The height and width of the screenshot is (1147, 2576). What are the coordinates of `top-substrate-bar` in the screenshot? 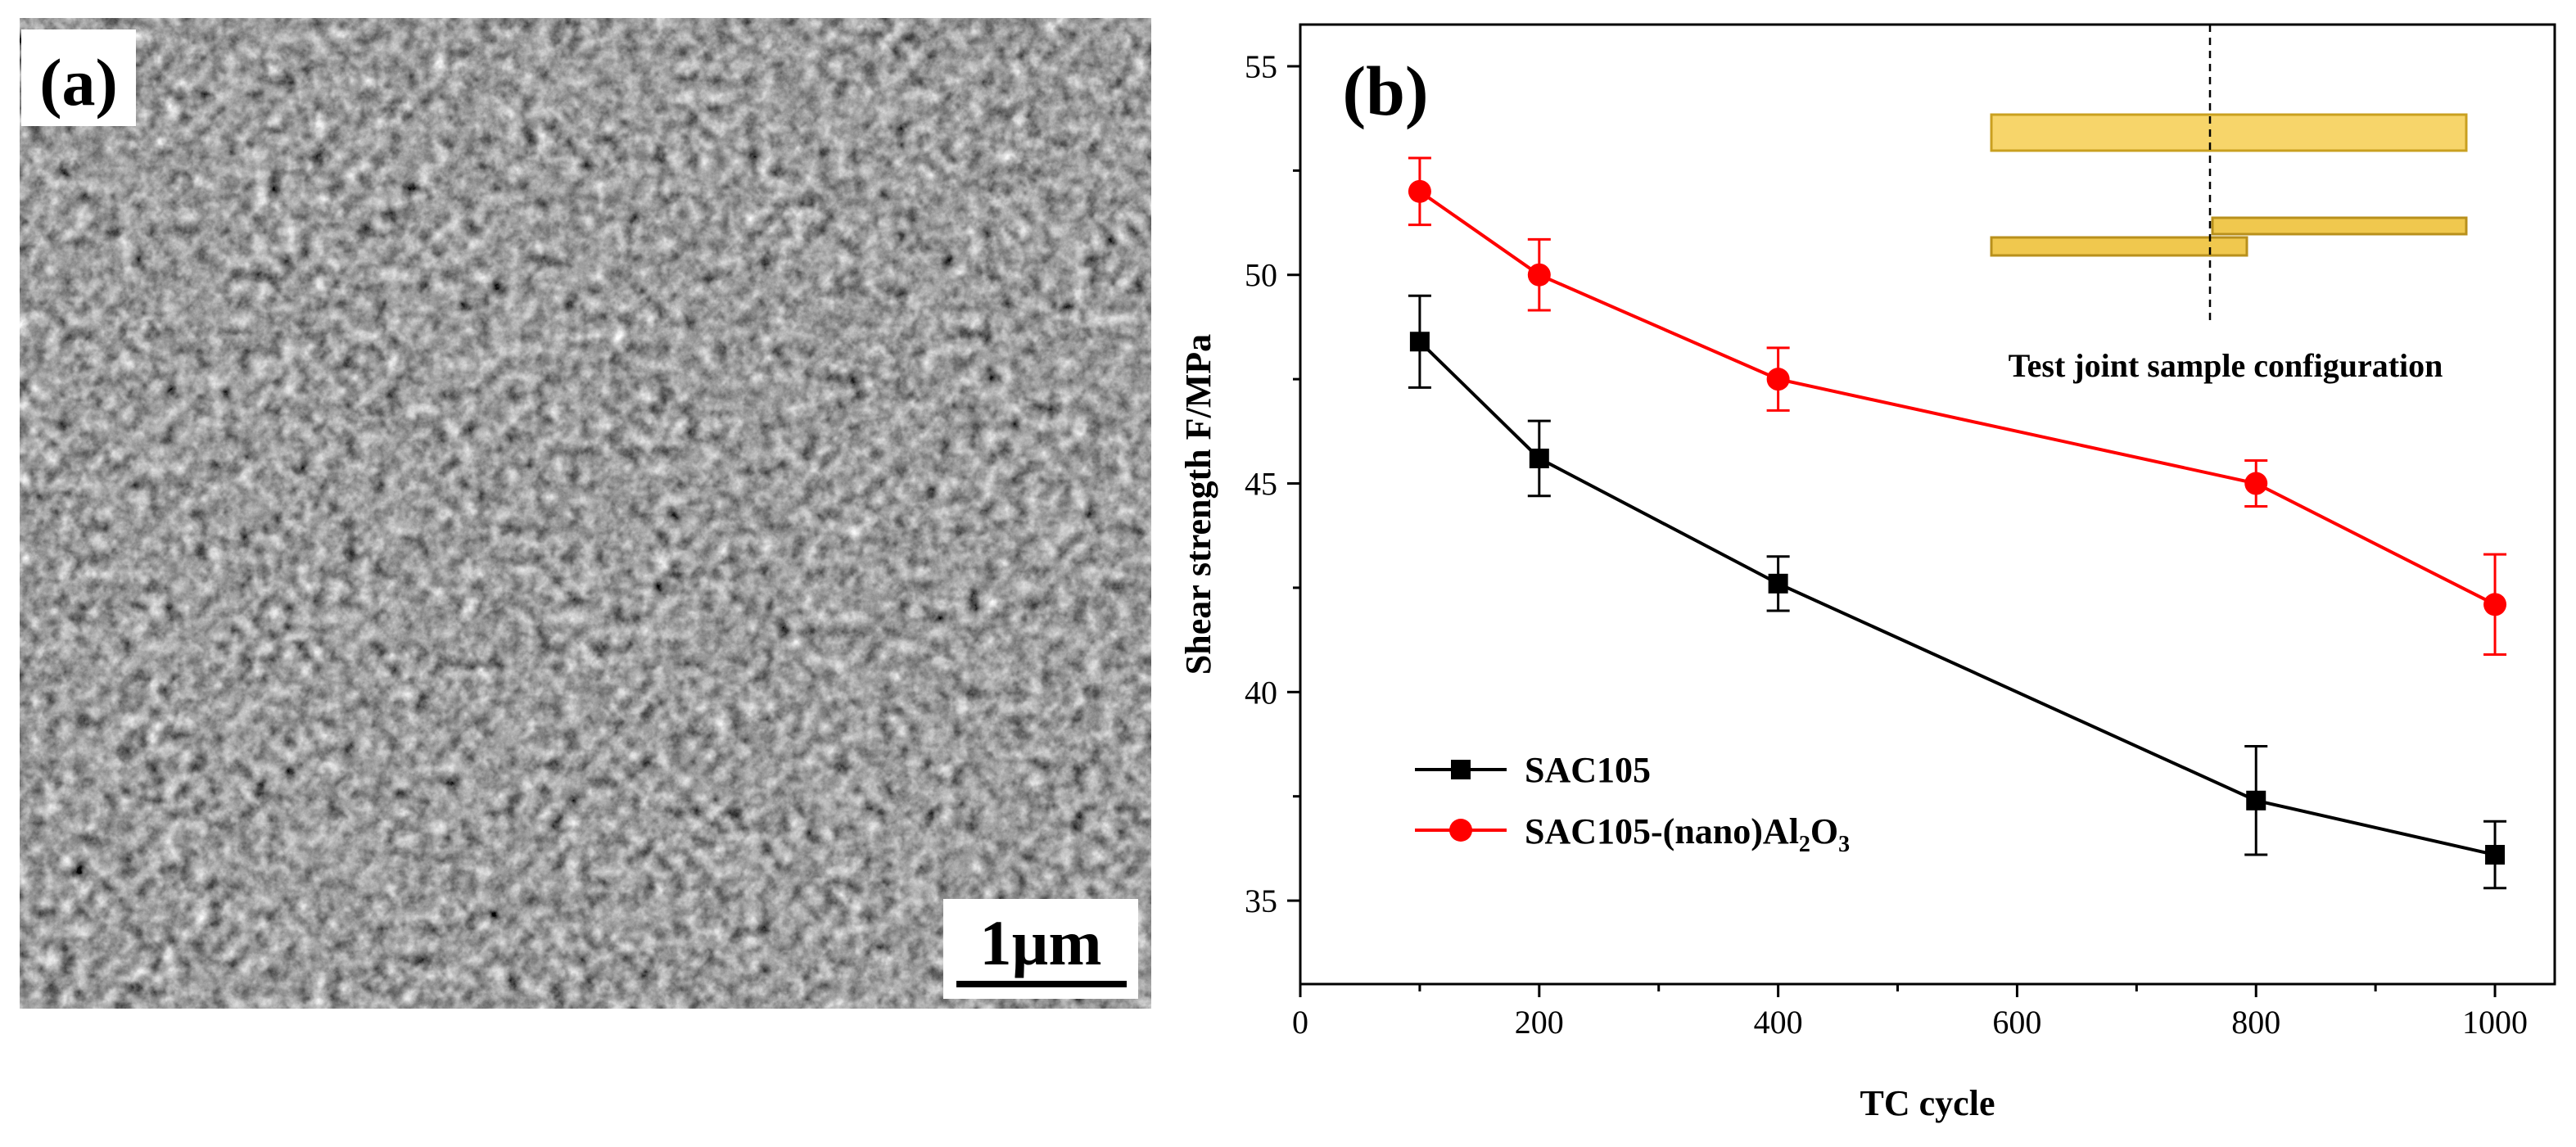 It's located at (2229, 133).